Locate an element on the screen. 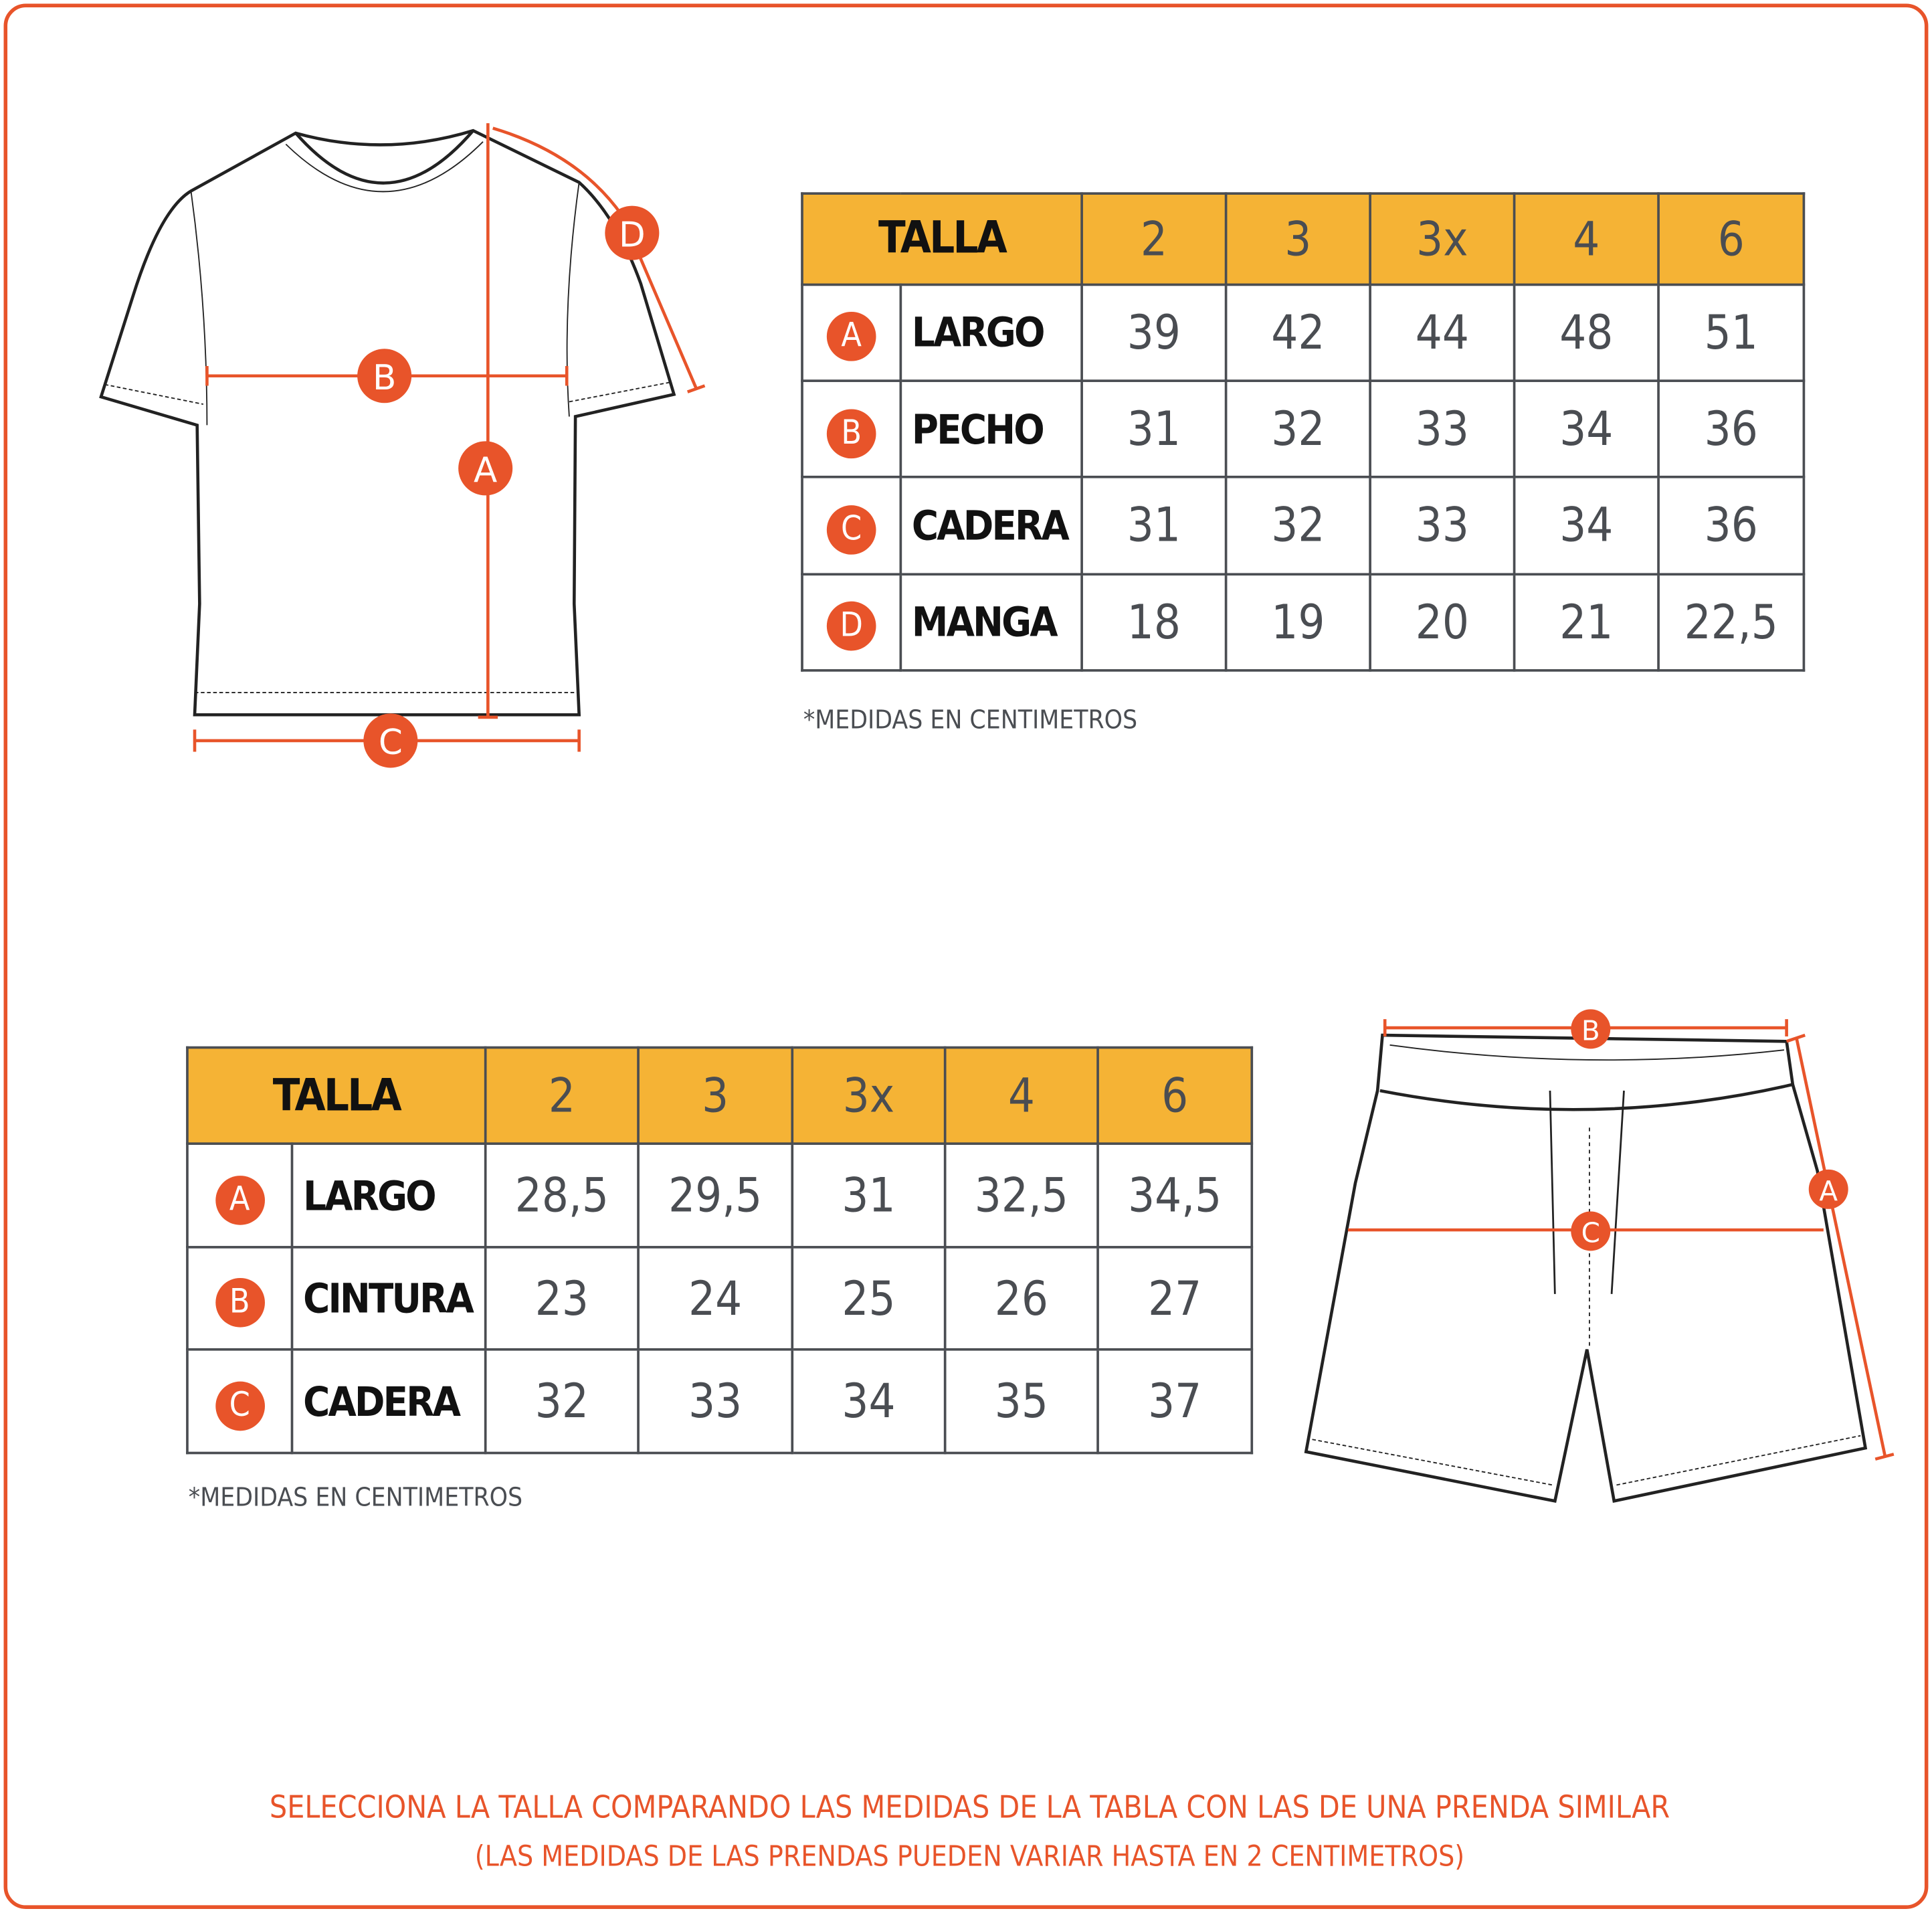 This screenshot has width=1932, height=1913. measure-value: 29,5 is located at coordinates (716, 1196).